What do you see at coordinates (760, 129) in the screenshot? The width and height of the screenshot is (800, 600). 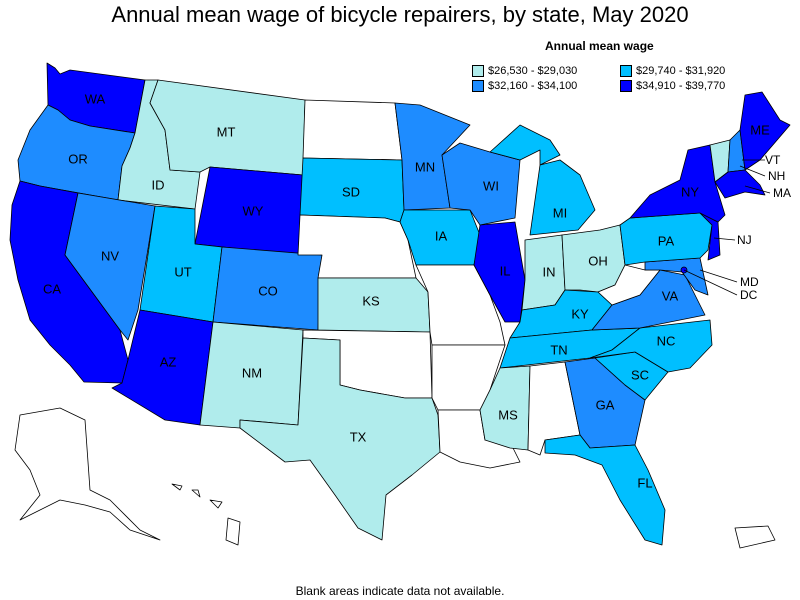 I see `label-me: ME` at bounding box center [760, 129].